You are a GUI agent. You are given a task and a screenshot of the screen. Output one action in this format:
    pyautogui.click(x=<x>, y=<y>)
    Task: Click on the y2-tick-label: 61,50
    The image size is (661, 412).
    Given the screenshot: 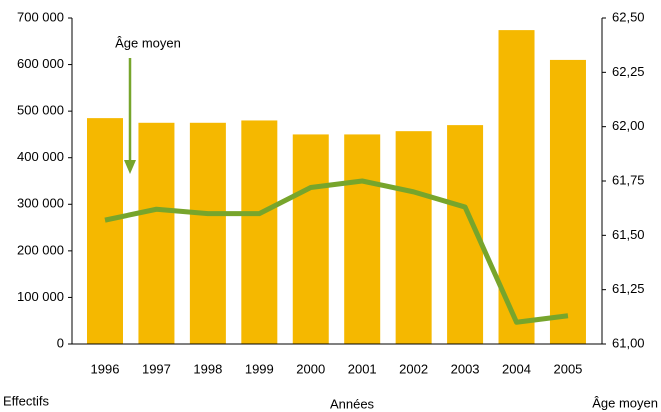 What is the action you would take?
    pyautogui.click(x=628, y=234)
    